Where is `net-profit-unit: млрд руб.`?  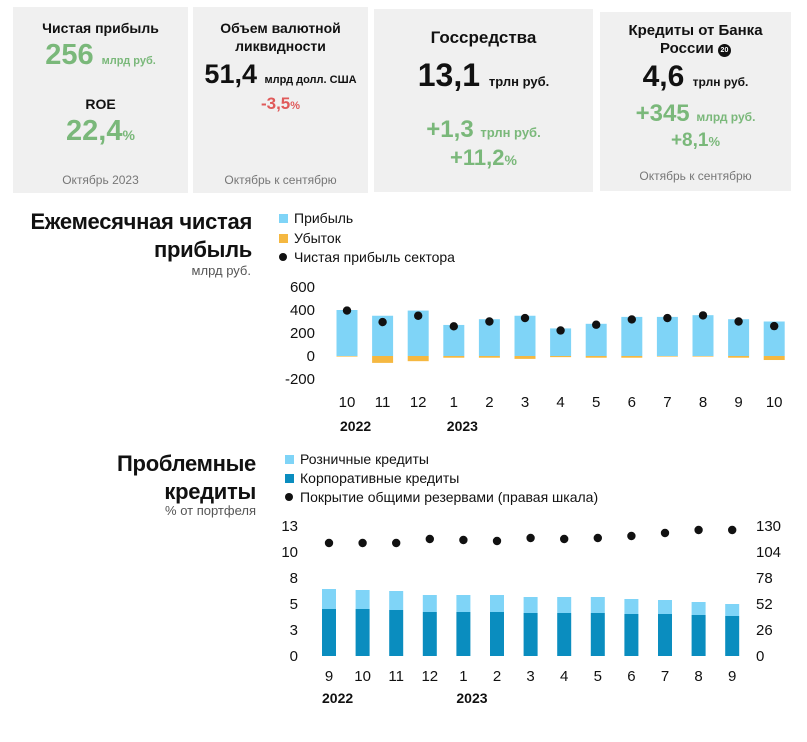
net-profit-unit: млрд руб. is located at coordinates (128, 61).